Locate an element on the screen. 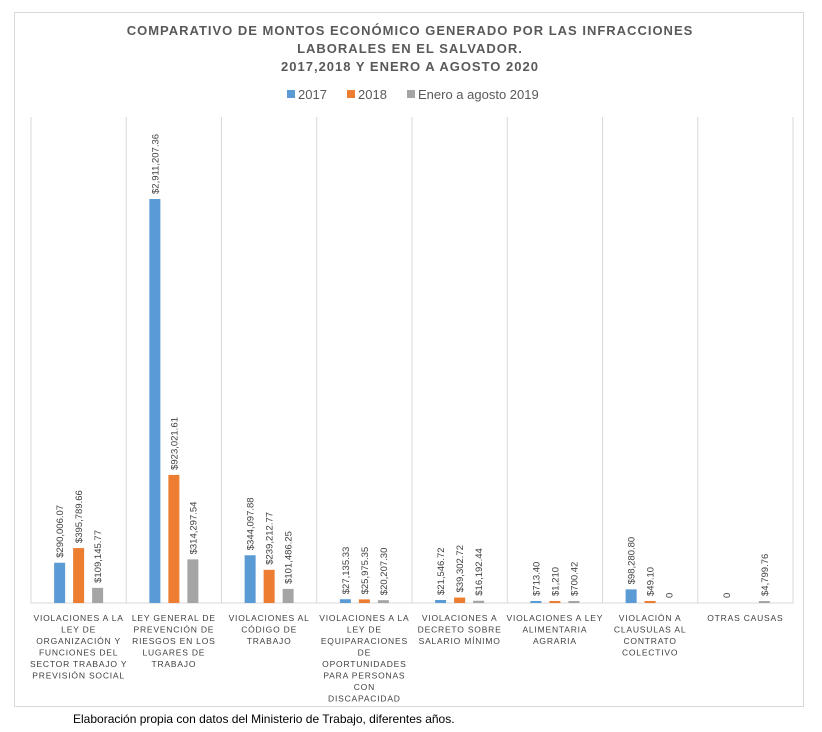  category-label: EQUIPARACIONES is located at coordinates (364, 641).